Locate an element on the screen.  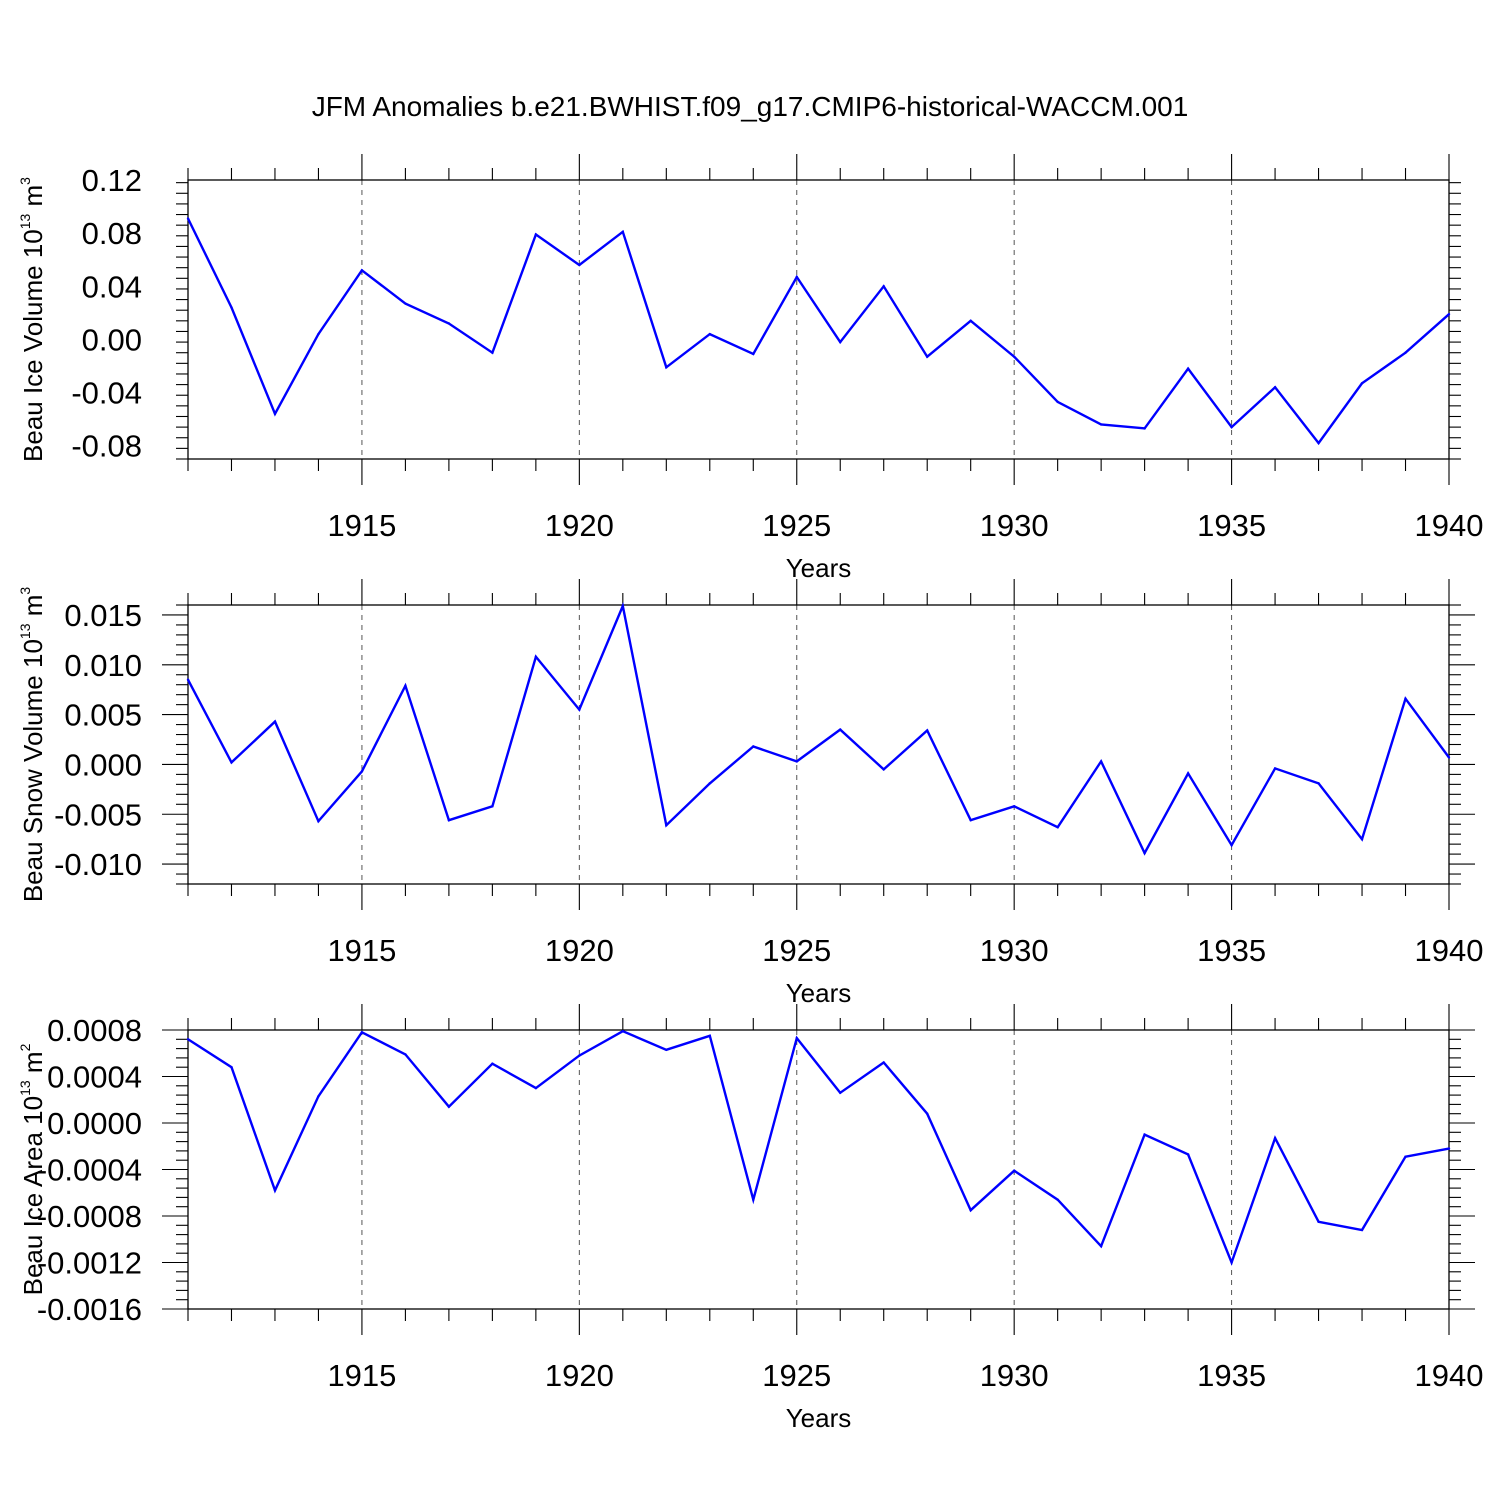
y-tick-label: 0.005 is located at coordinates (103, 715).